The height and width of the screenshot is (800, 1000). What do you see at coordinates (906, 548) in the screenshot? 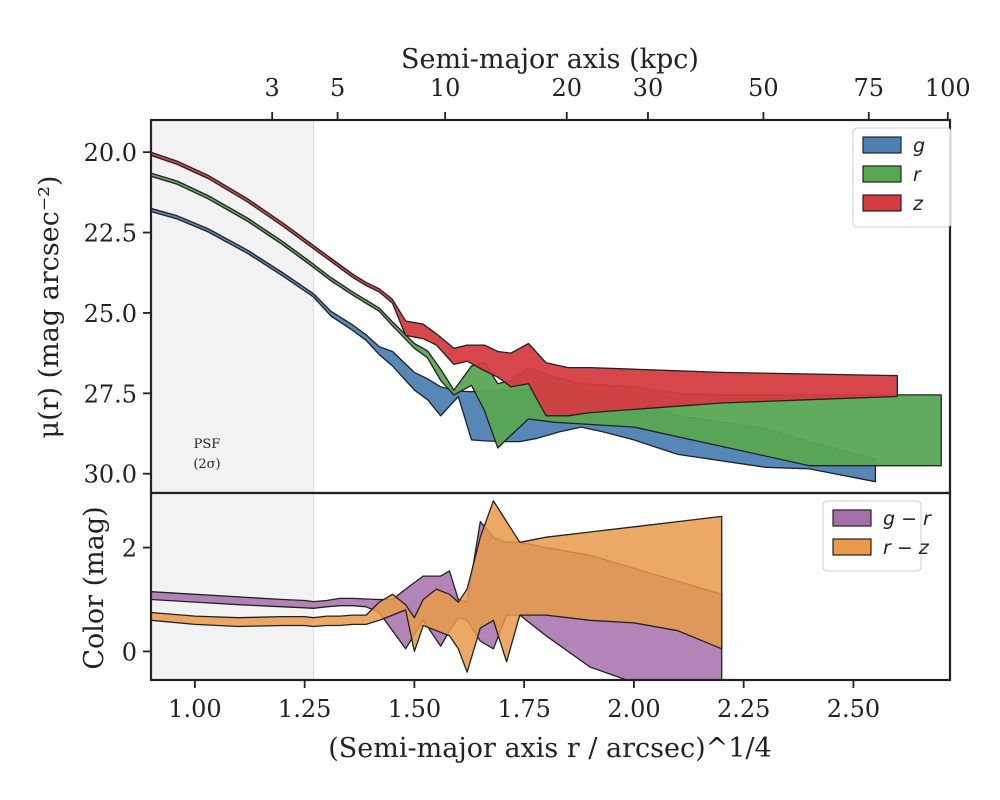
I see `legend-label-r-z: r − z` at bounding box center [906, 548].